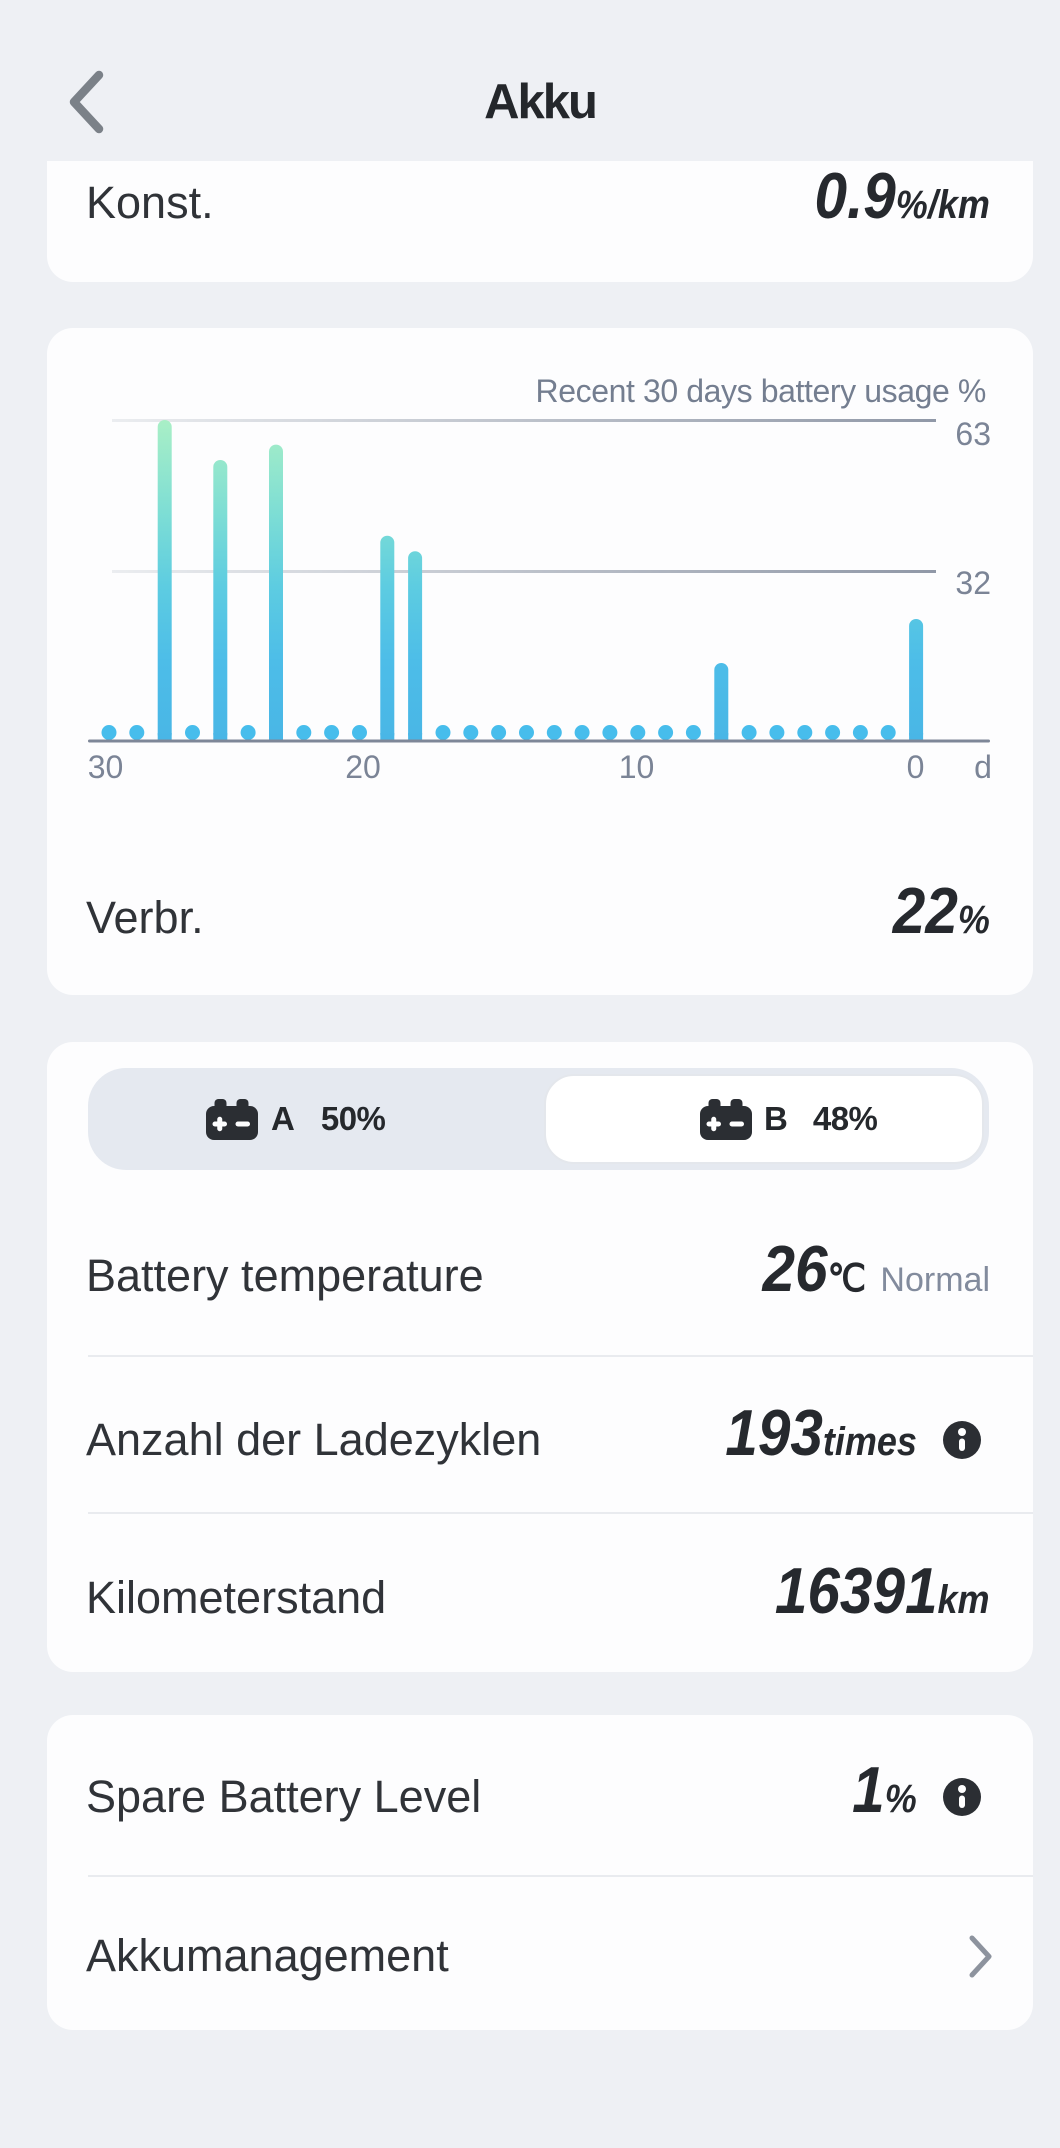 This screenshot has width=1060, height=2148. I want to click on svg-text: 0, so click(916, 767).